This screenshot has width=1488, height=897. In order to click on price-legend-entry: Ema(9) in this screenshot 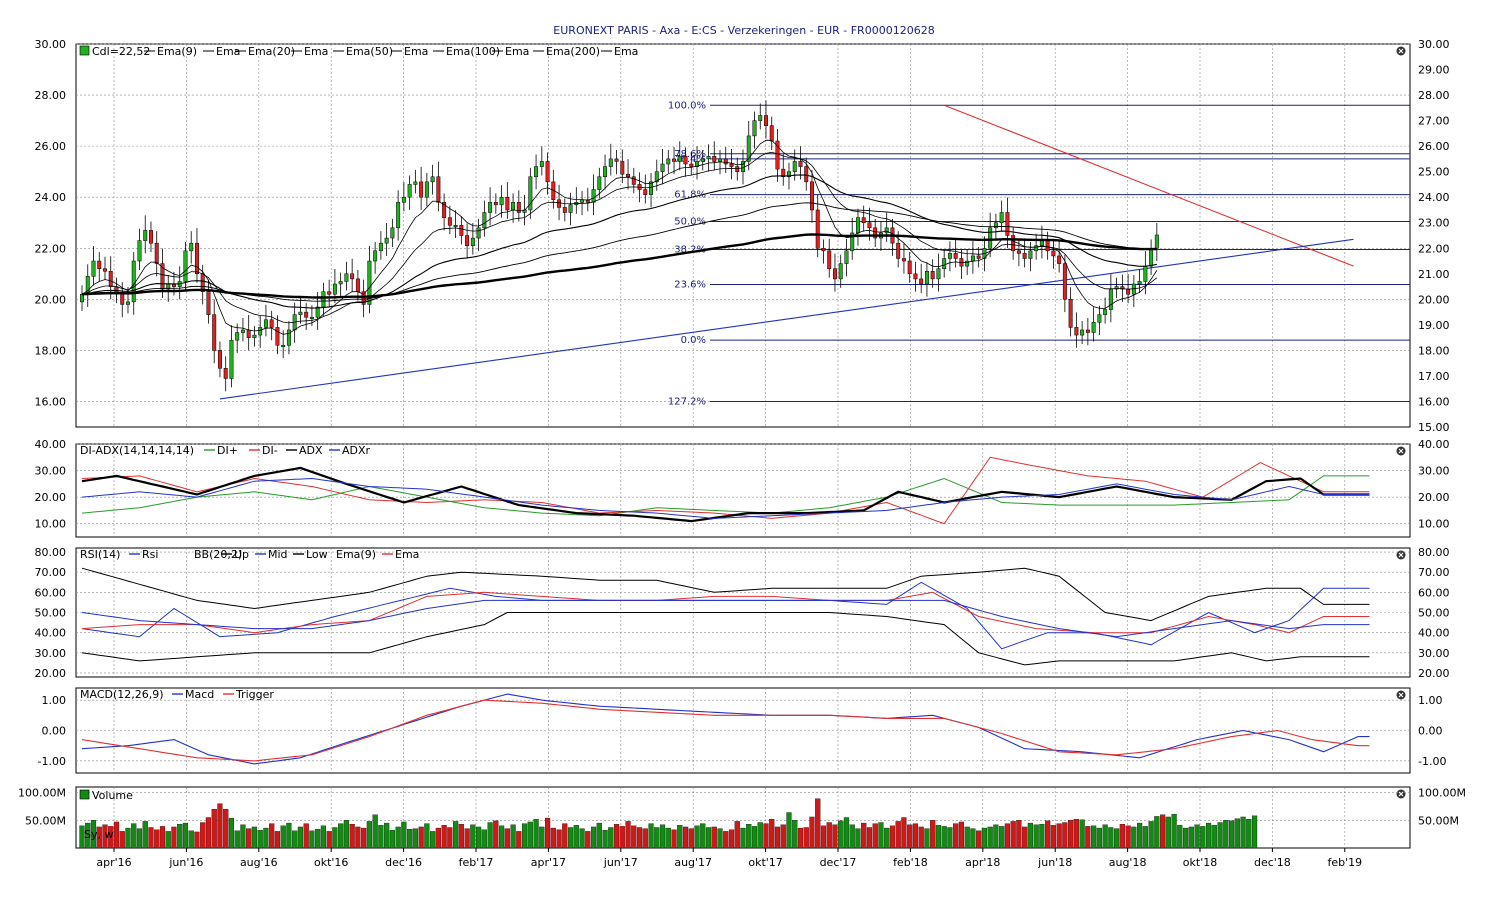, I will do `click(177, 51)`.